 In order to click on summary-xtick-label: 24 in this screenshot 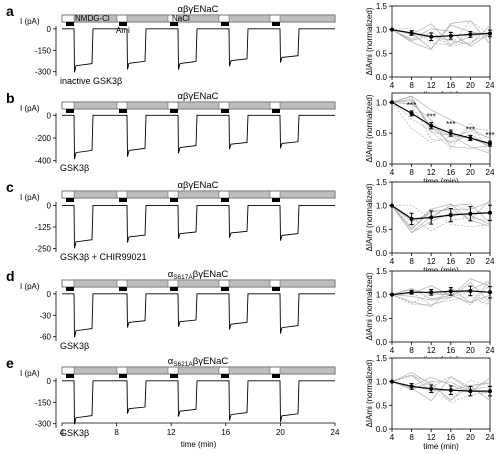, I will do `click(490, 261)`.